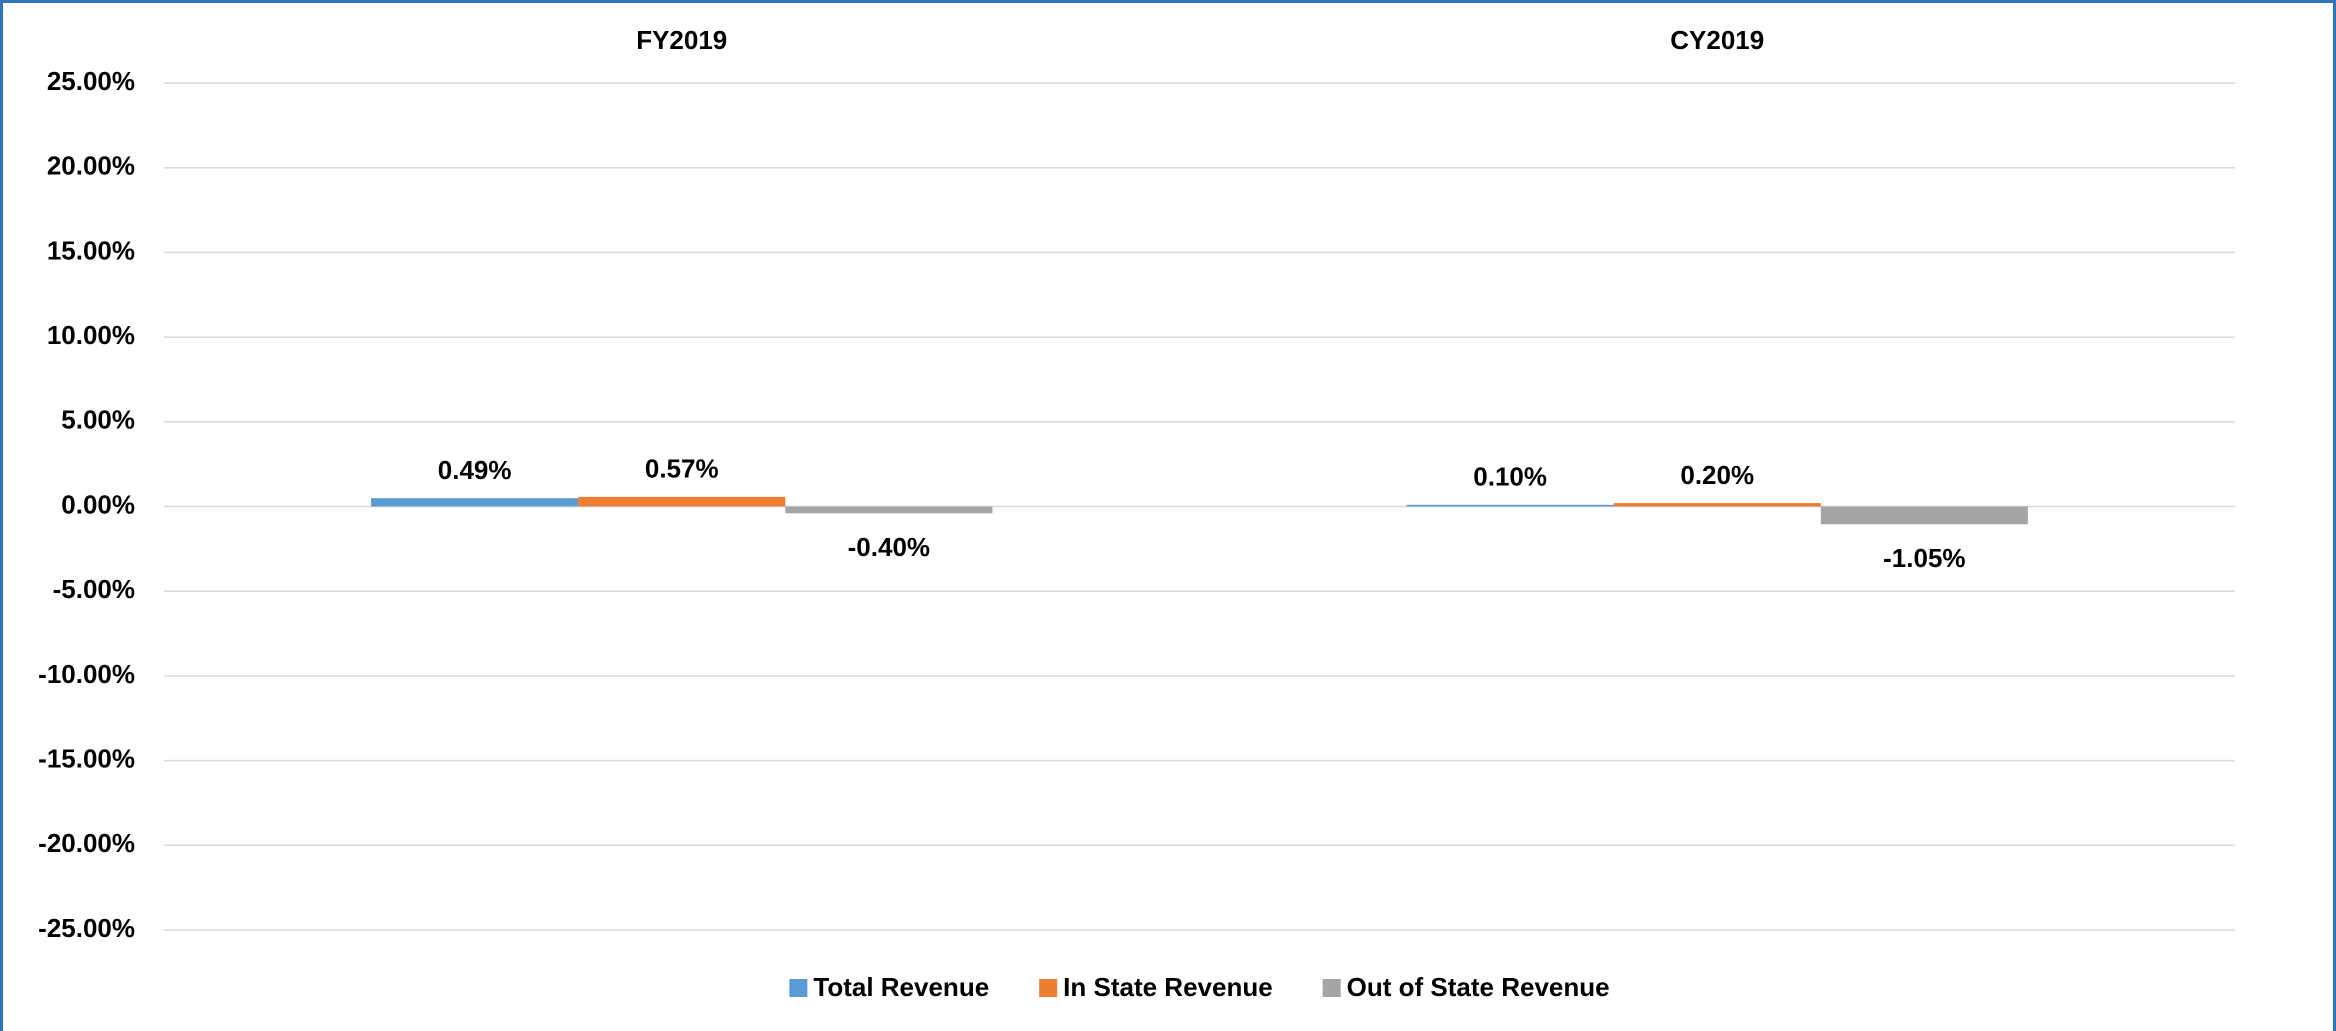 The height and width of the screenshot is (1031, 2336). Describe the element at coordinates (475, 470) in the screenshot. I see `data-label: 0.49%` at that location.